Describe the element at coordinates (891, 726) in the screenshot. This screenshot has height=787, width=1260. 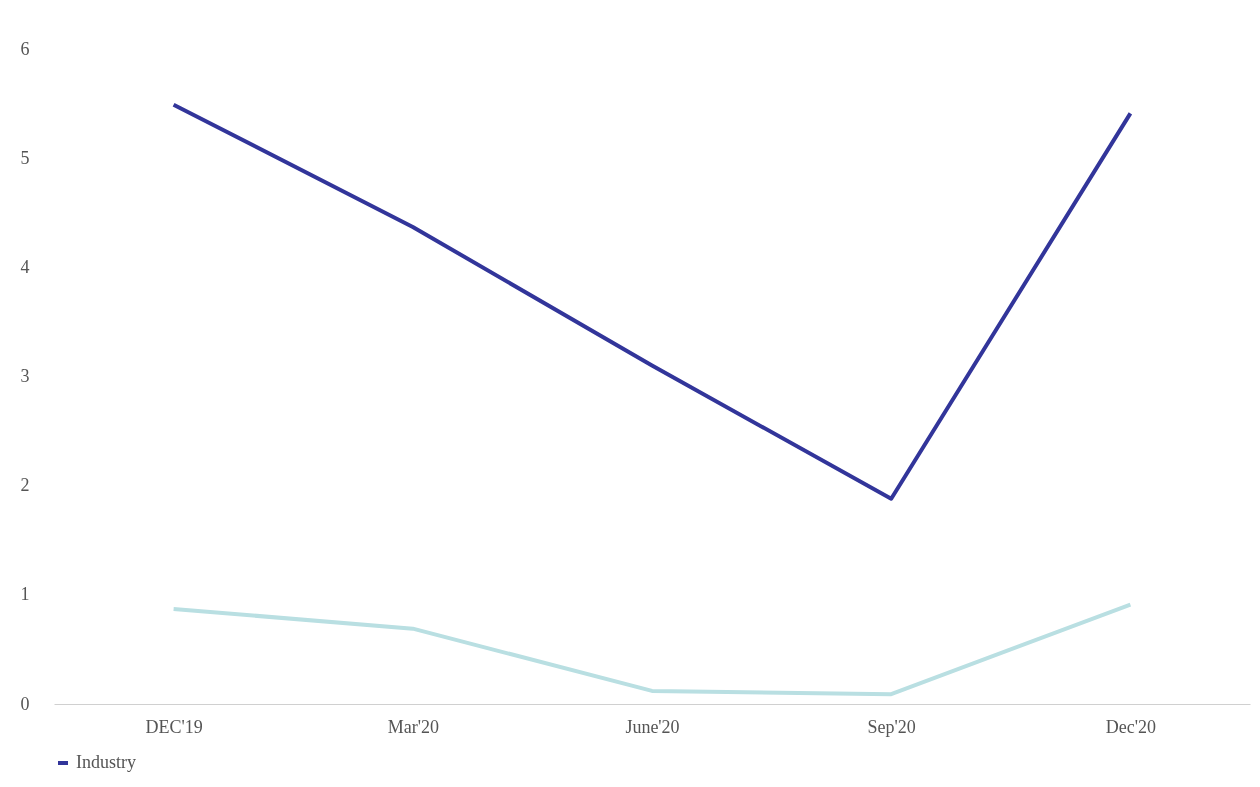
I see `x-tick-label: Sep'20` at that location.